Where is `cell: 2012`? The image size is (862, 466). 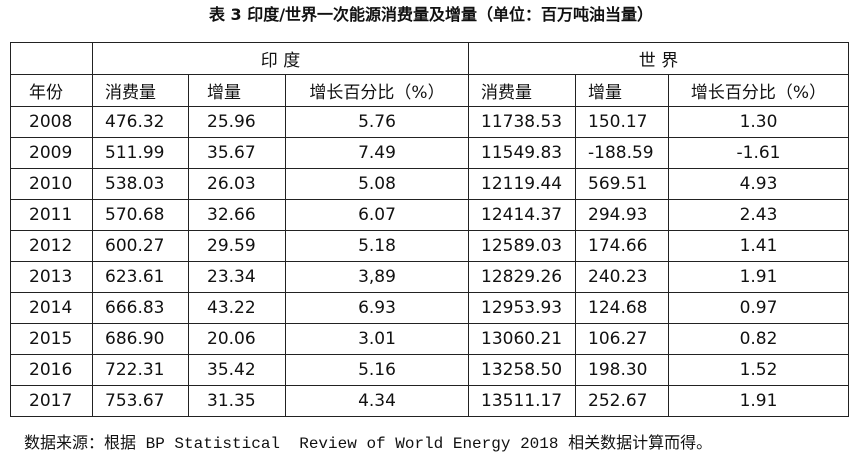 cell: 2012 is located at coordinates (51, 246).